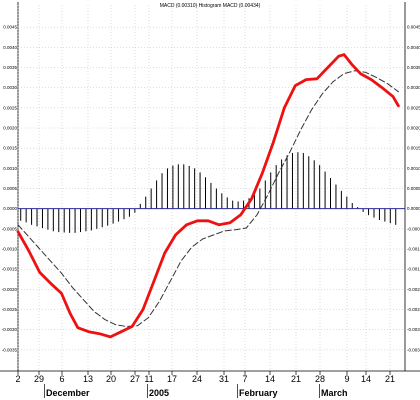 The image size is (420, 400). What do you see at coordinates (413, 27) in the screenshot?
I see `y-tick-label-right: 0.0045` at bounding box center [413, 27].